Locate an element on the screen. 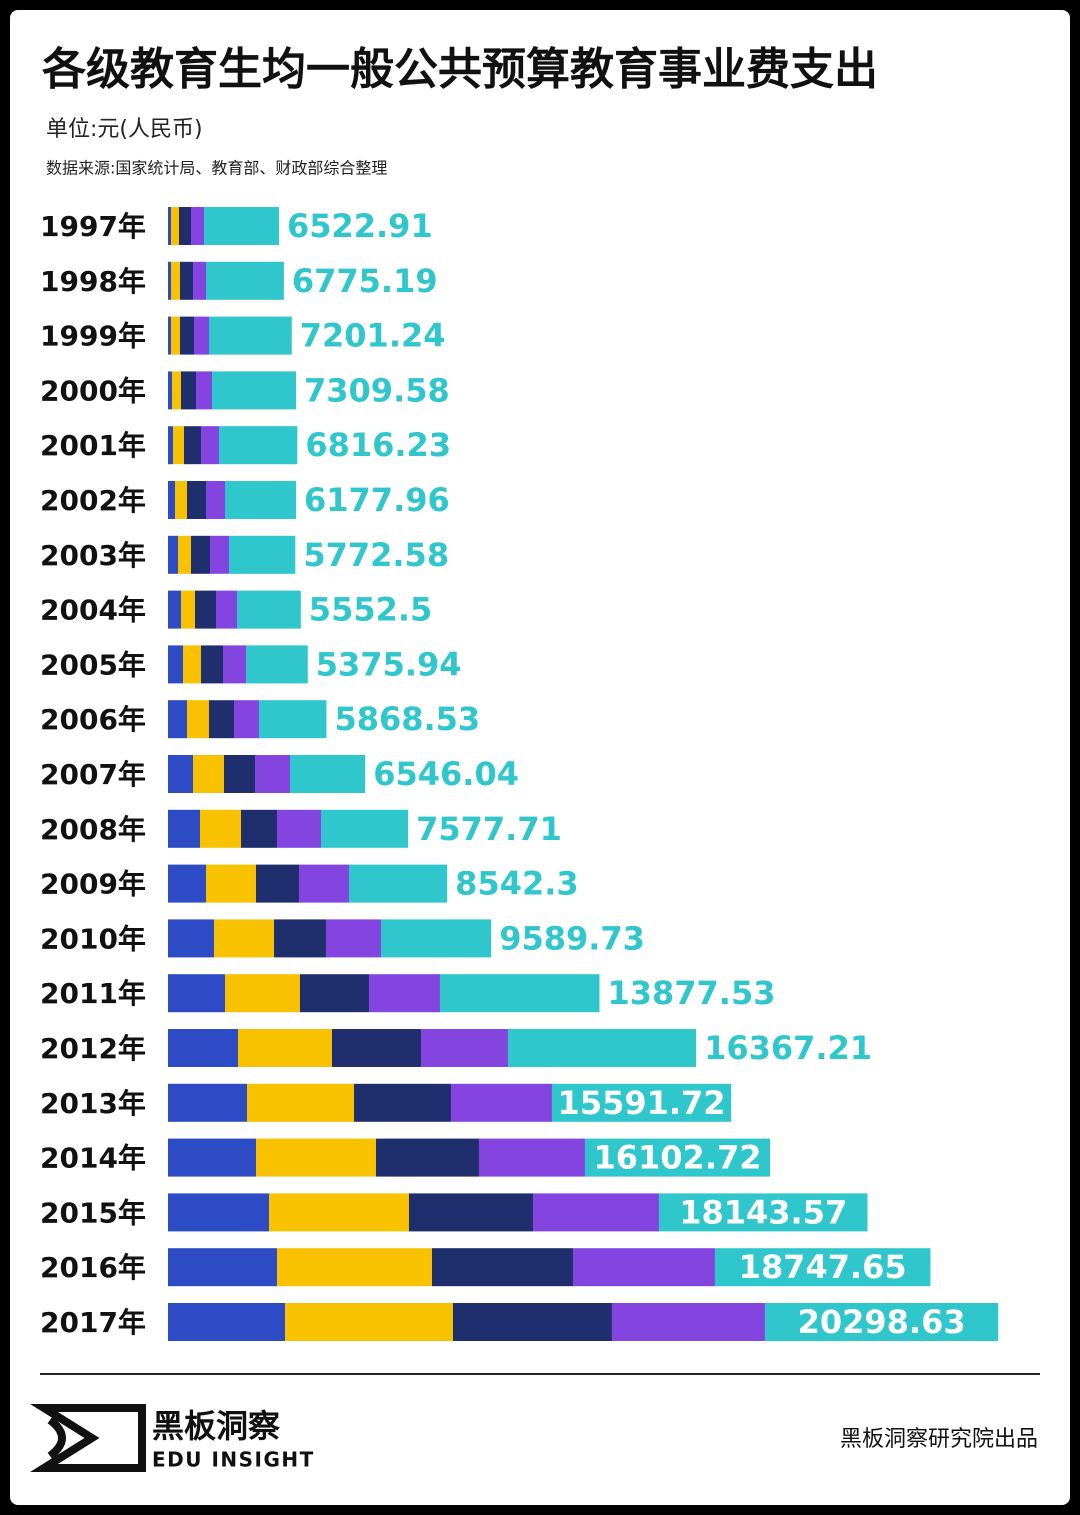  y-tick-label: 2003年 is located at coordinates (93, 555).